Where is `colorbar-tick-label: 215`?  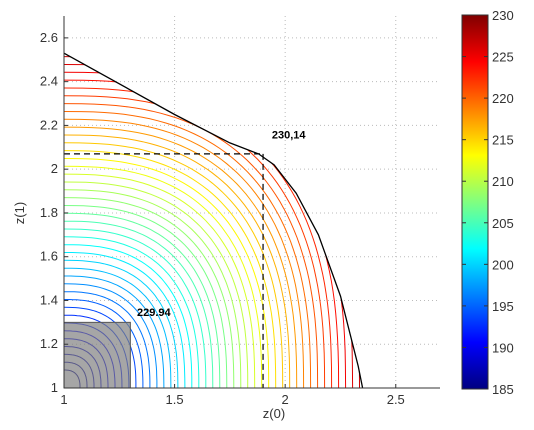 colorbar-tick-label: 215 is located at coordinates (503, 140).